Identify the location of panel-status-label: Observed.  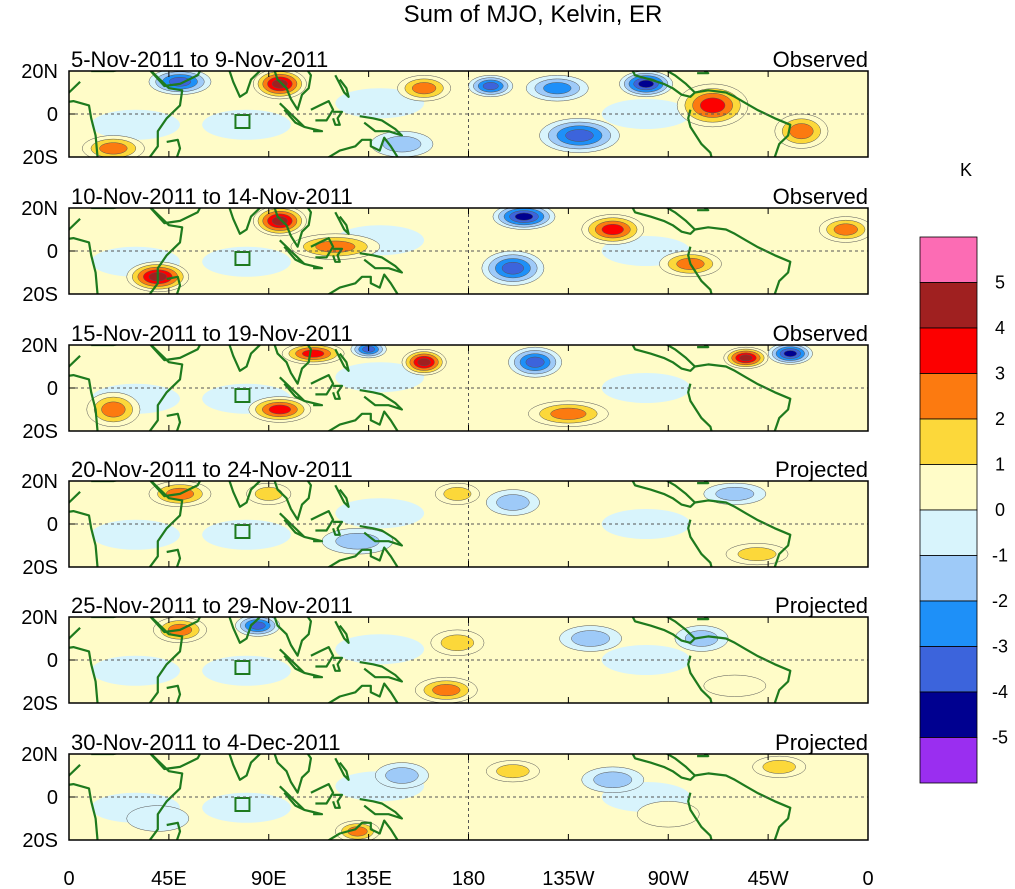
(820, 59).